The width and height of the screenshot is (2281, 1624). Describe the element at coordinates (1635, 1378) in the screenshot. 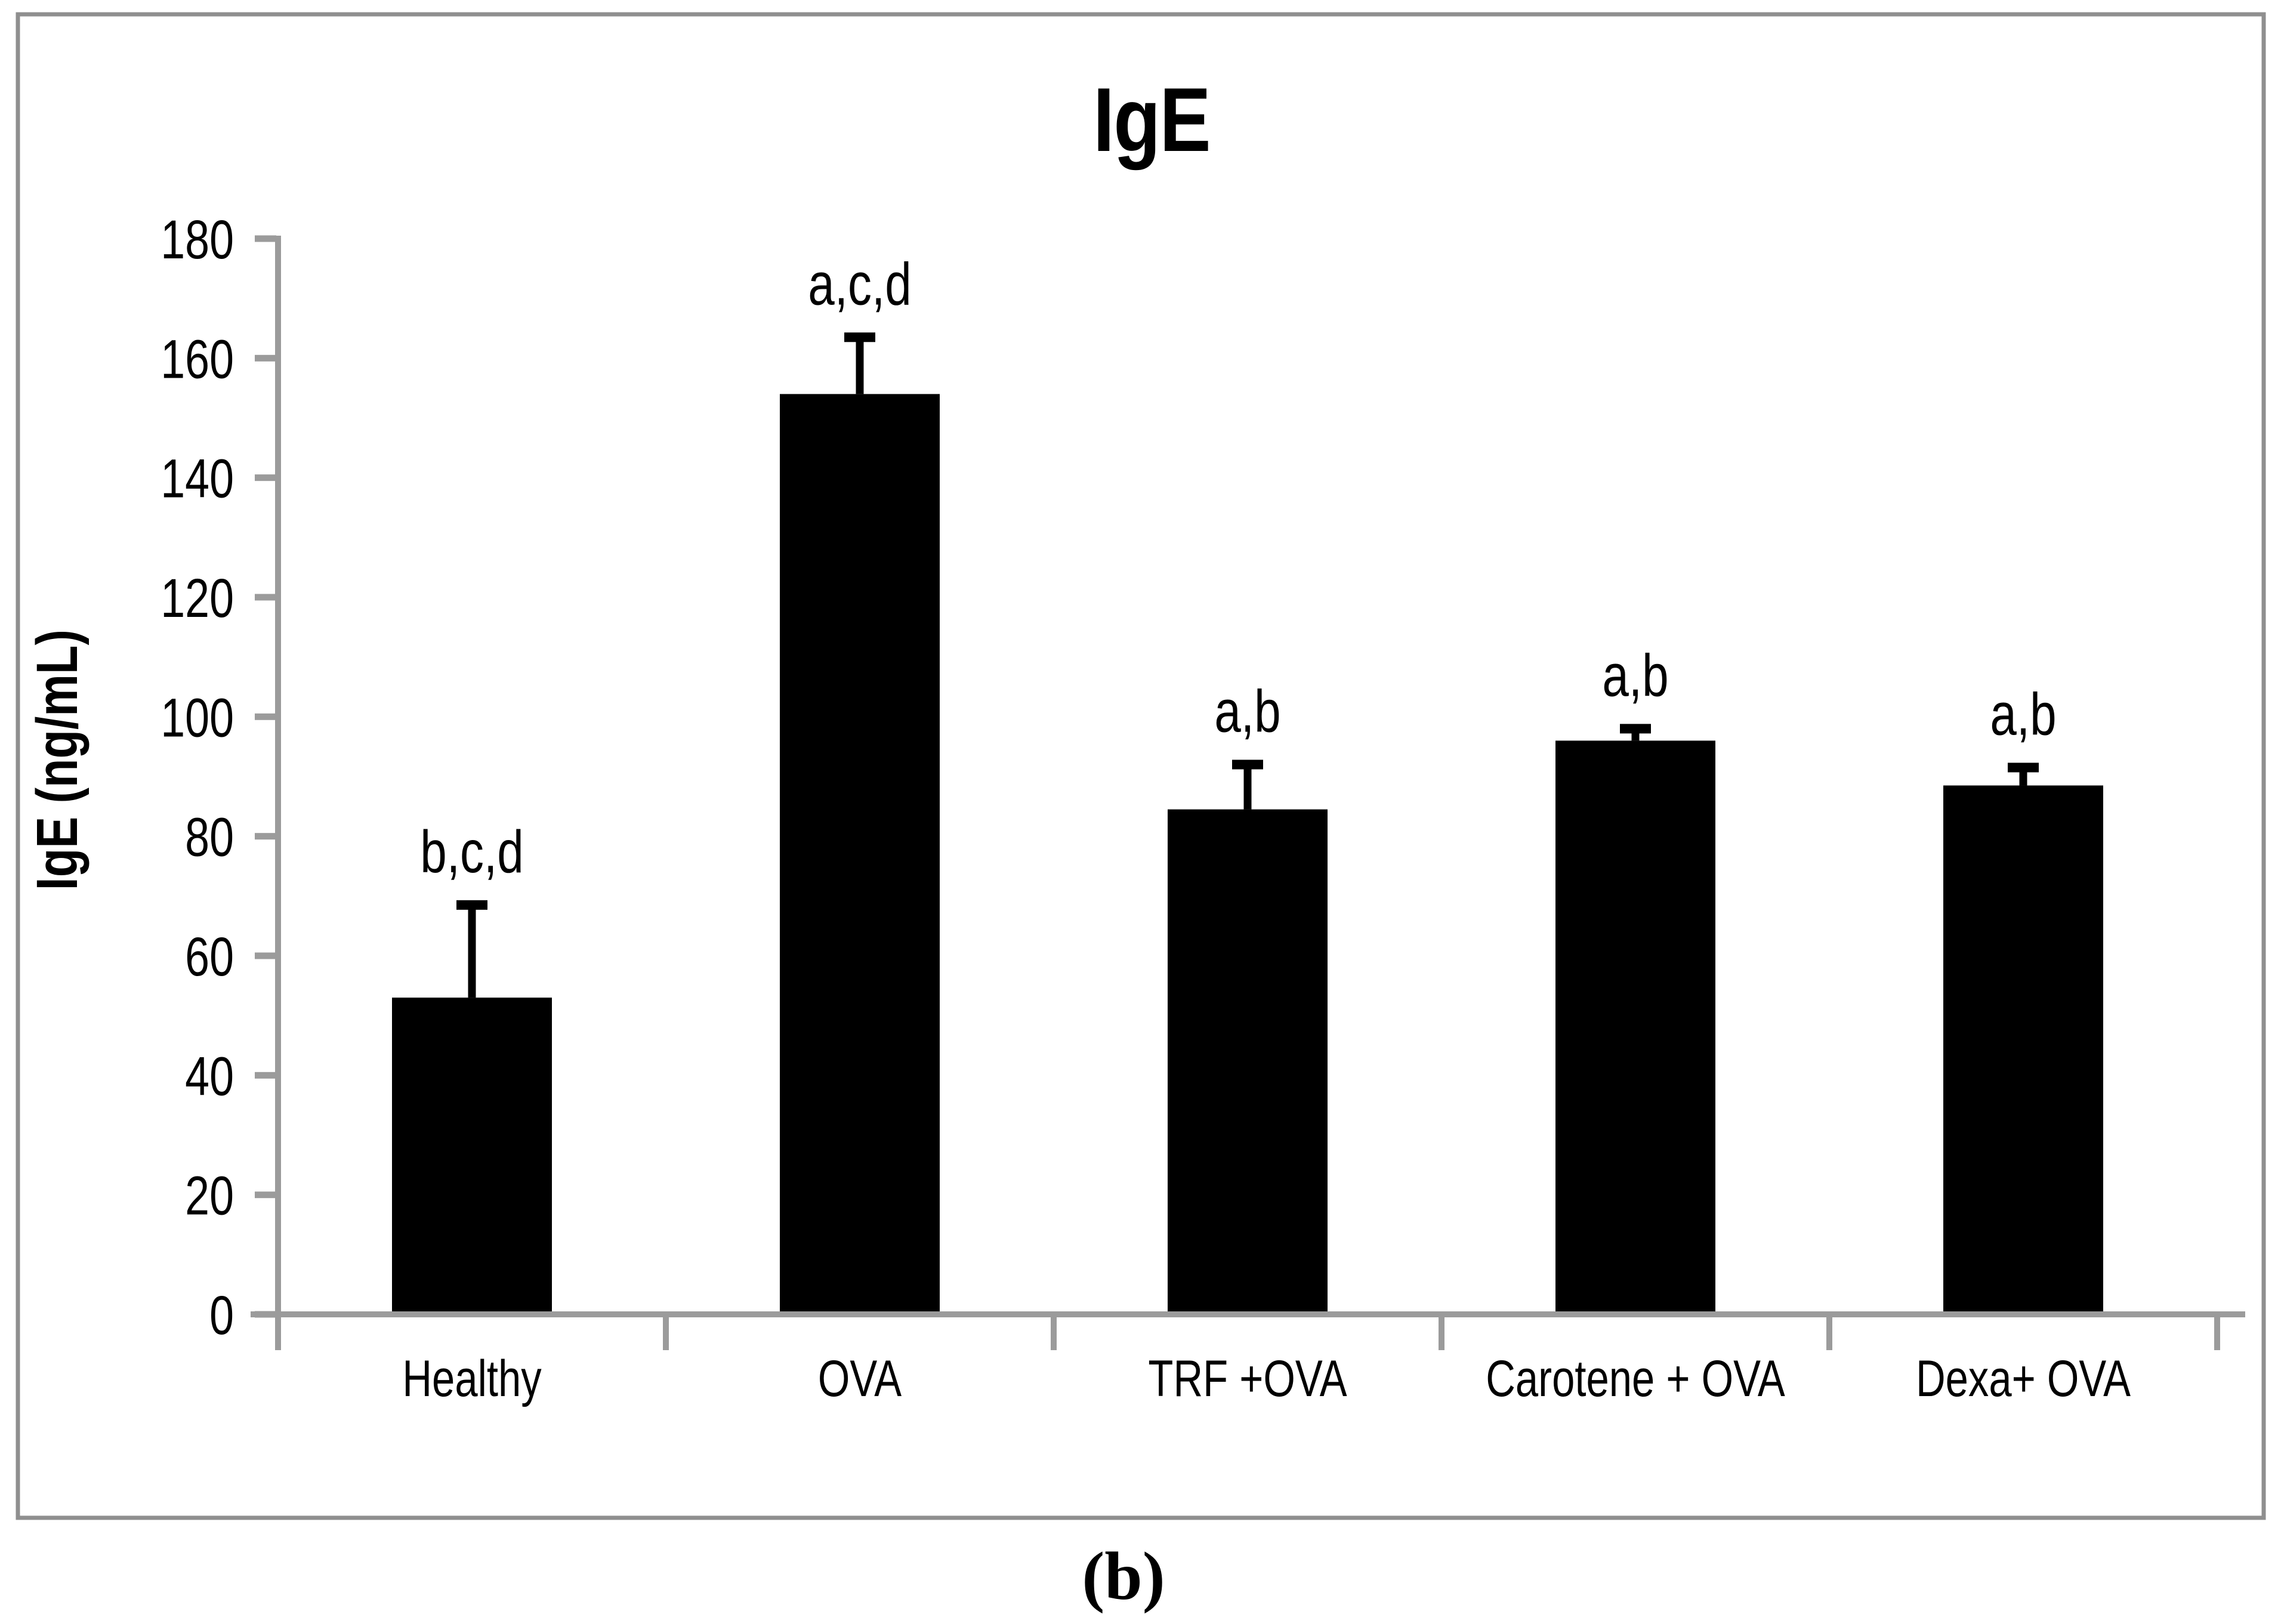

I see `x-category-label-3: Carotene + OVA` at that location.